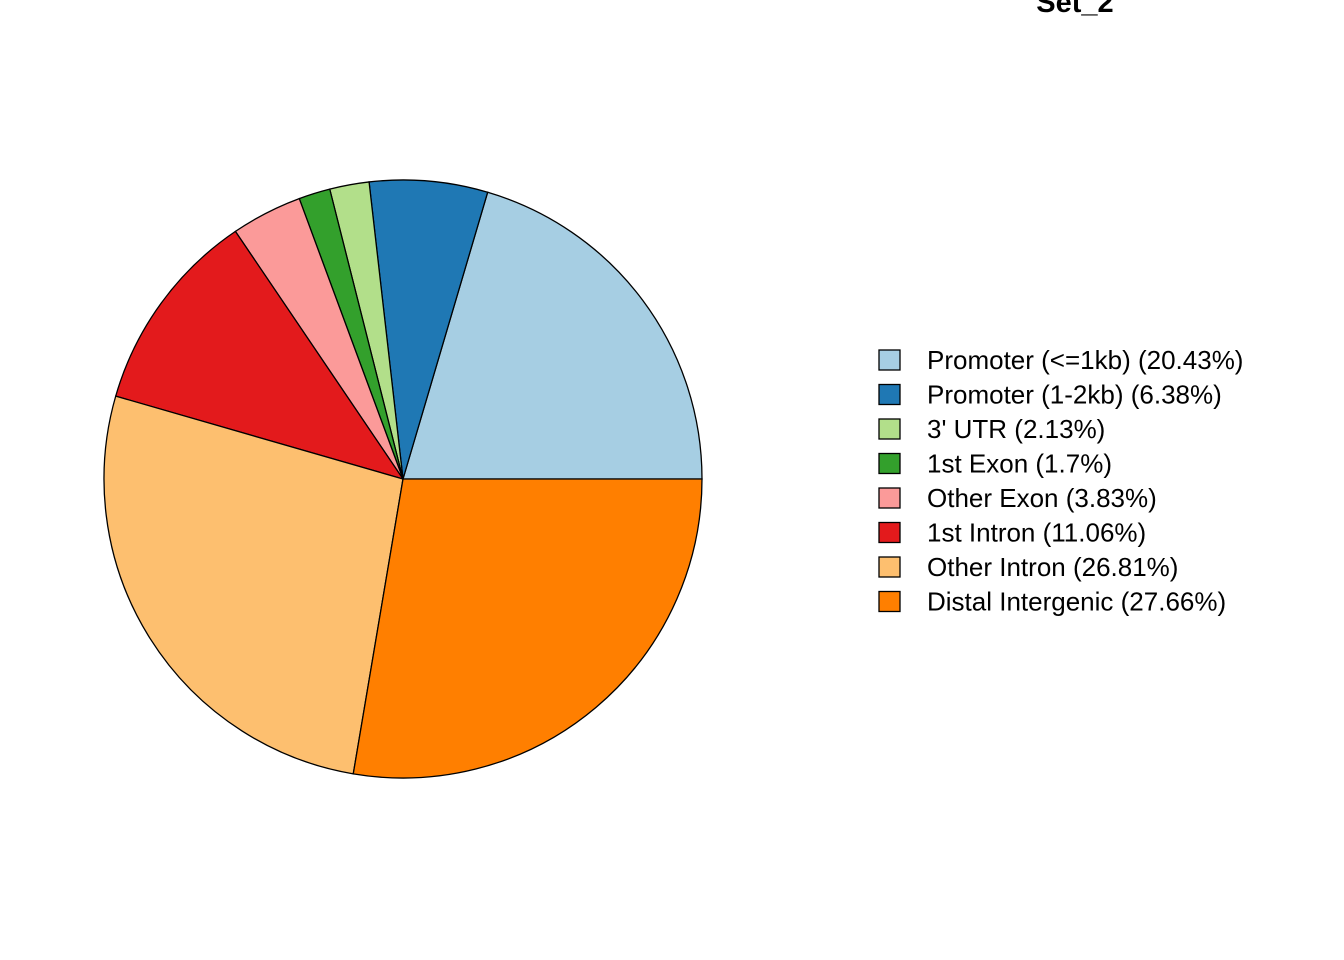  What do you see at coordinates (1036, 533) in the screenshot?
I see `legend-label: 1st Intron (11.06%)` at bounding box center [1036, 533].